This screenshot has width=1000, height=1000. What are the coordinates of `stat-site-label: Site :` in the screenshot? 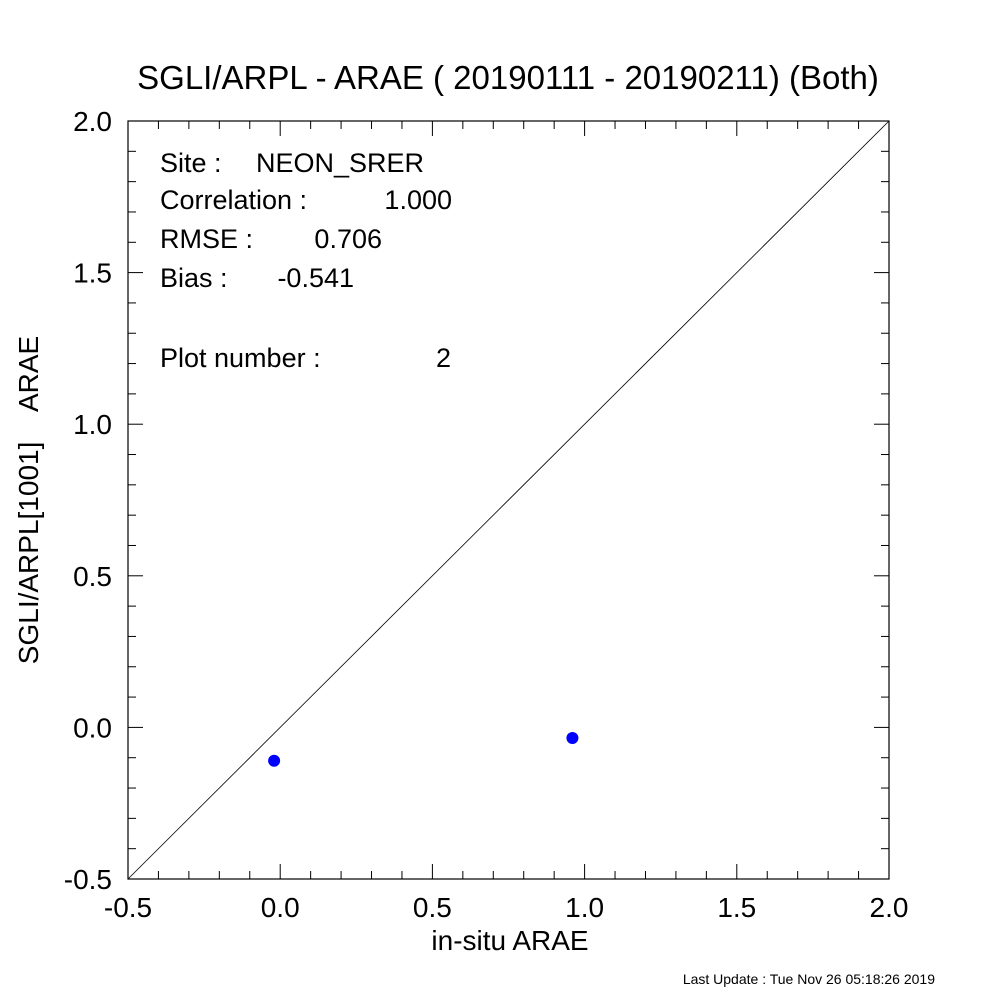 It's located at (194, 163).